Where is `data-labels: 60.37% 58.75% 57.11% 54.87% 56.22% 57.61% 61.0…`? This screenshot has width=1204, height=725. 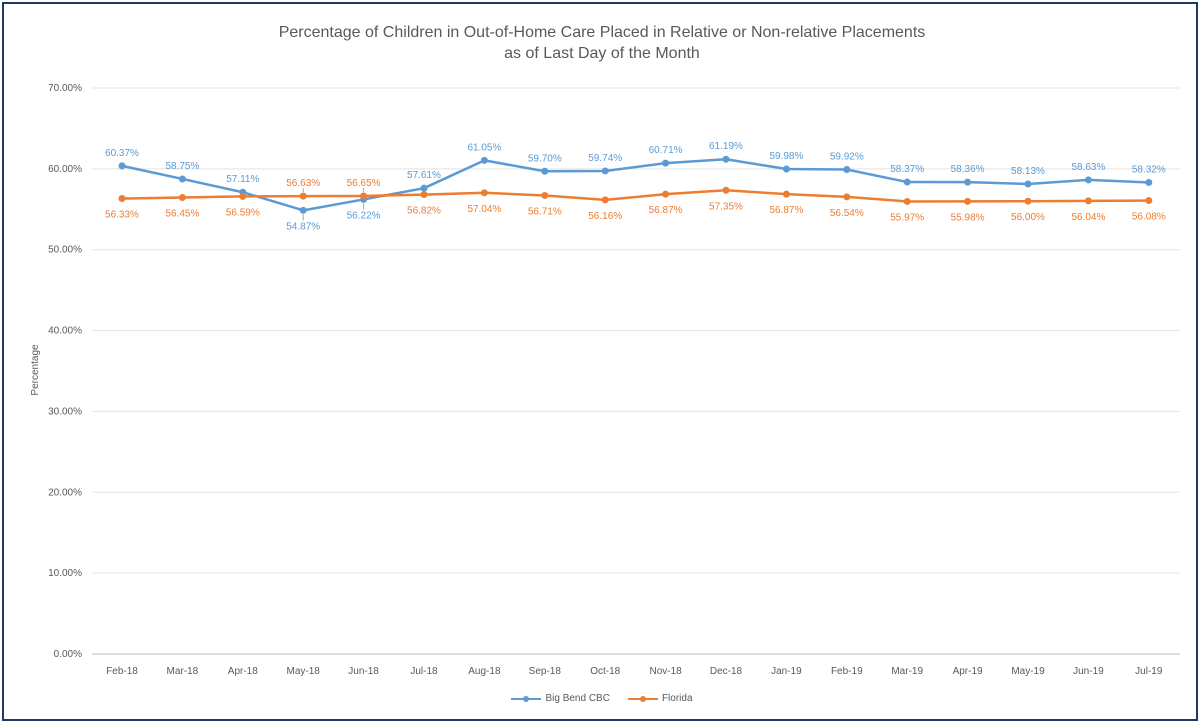
data-labels: 60.37% 58.75% 57.11% 54.87% 56.22% 57.61% 61.0… is located at coordinates (635, 186).